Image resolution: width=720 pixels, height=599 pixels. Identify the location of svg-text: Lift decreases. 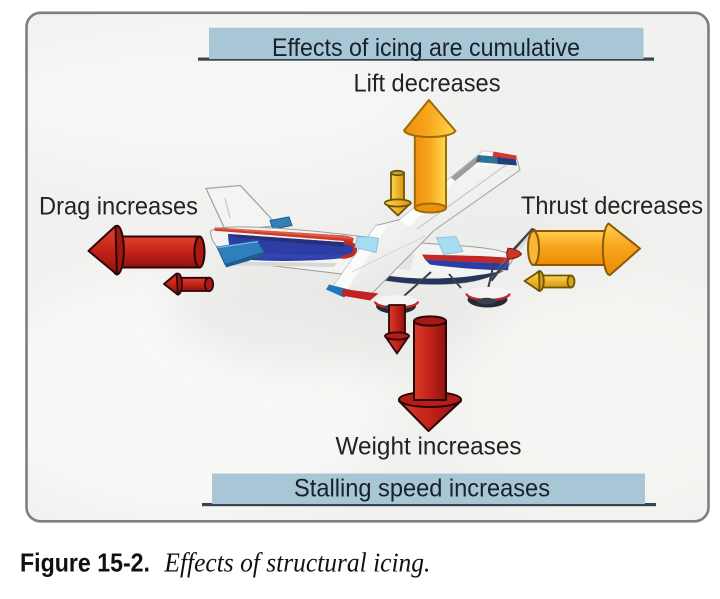
(427, 84).